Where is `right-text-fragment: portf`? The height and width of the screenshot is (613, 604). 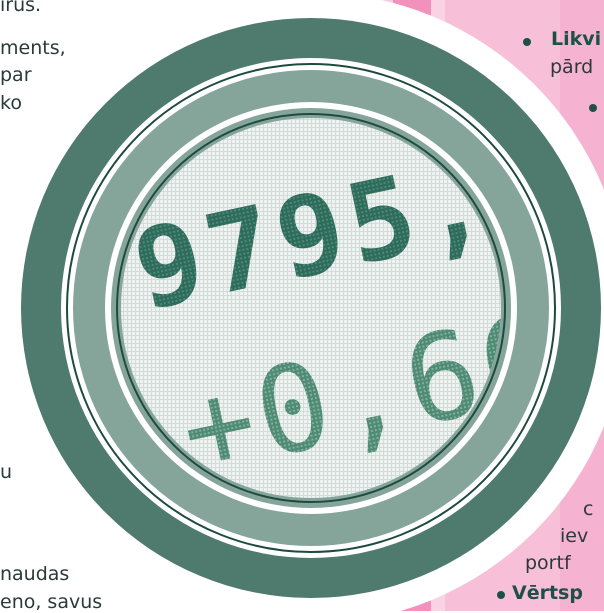
right-text-fragment: portf is located at coordinates (548, 563).